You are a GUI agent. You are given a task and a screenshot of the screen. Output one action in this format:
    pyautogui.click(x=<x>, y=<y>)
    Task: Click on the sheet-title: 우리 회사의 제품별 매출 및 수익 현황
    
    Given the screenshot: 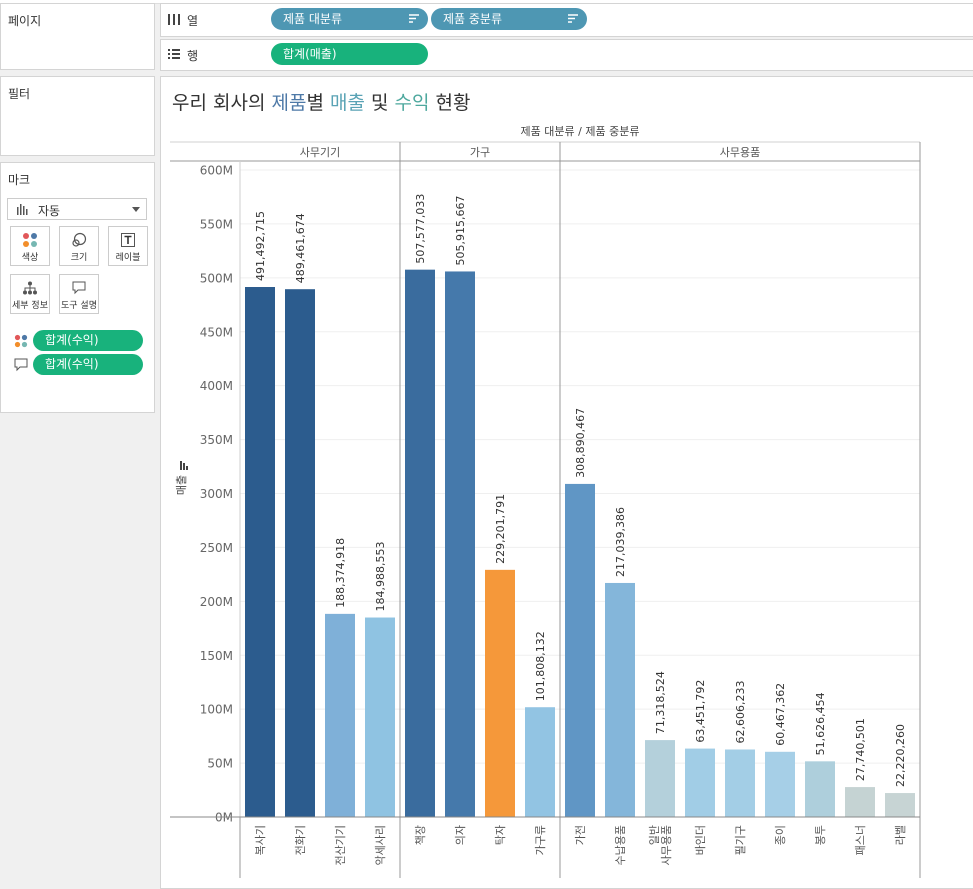 What is the action you would take?
    pyautogui.click(x=321, y=101)
    